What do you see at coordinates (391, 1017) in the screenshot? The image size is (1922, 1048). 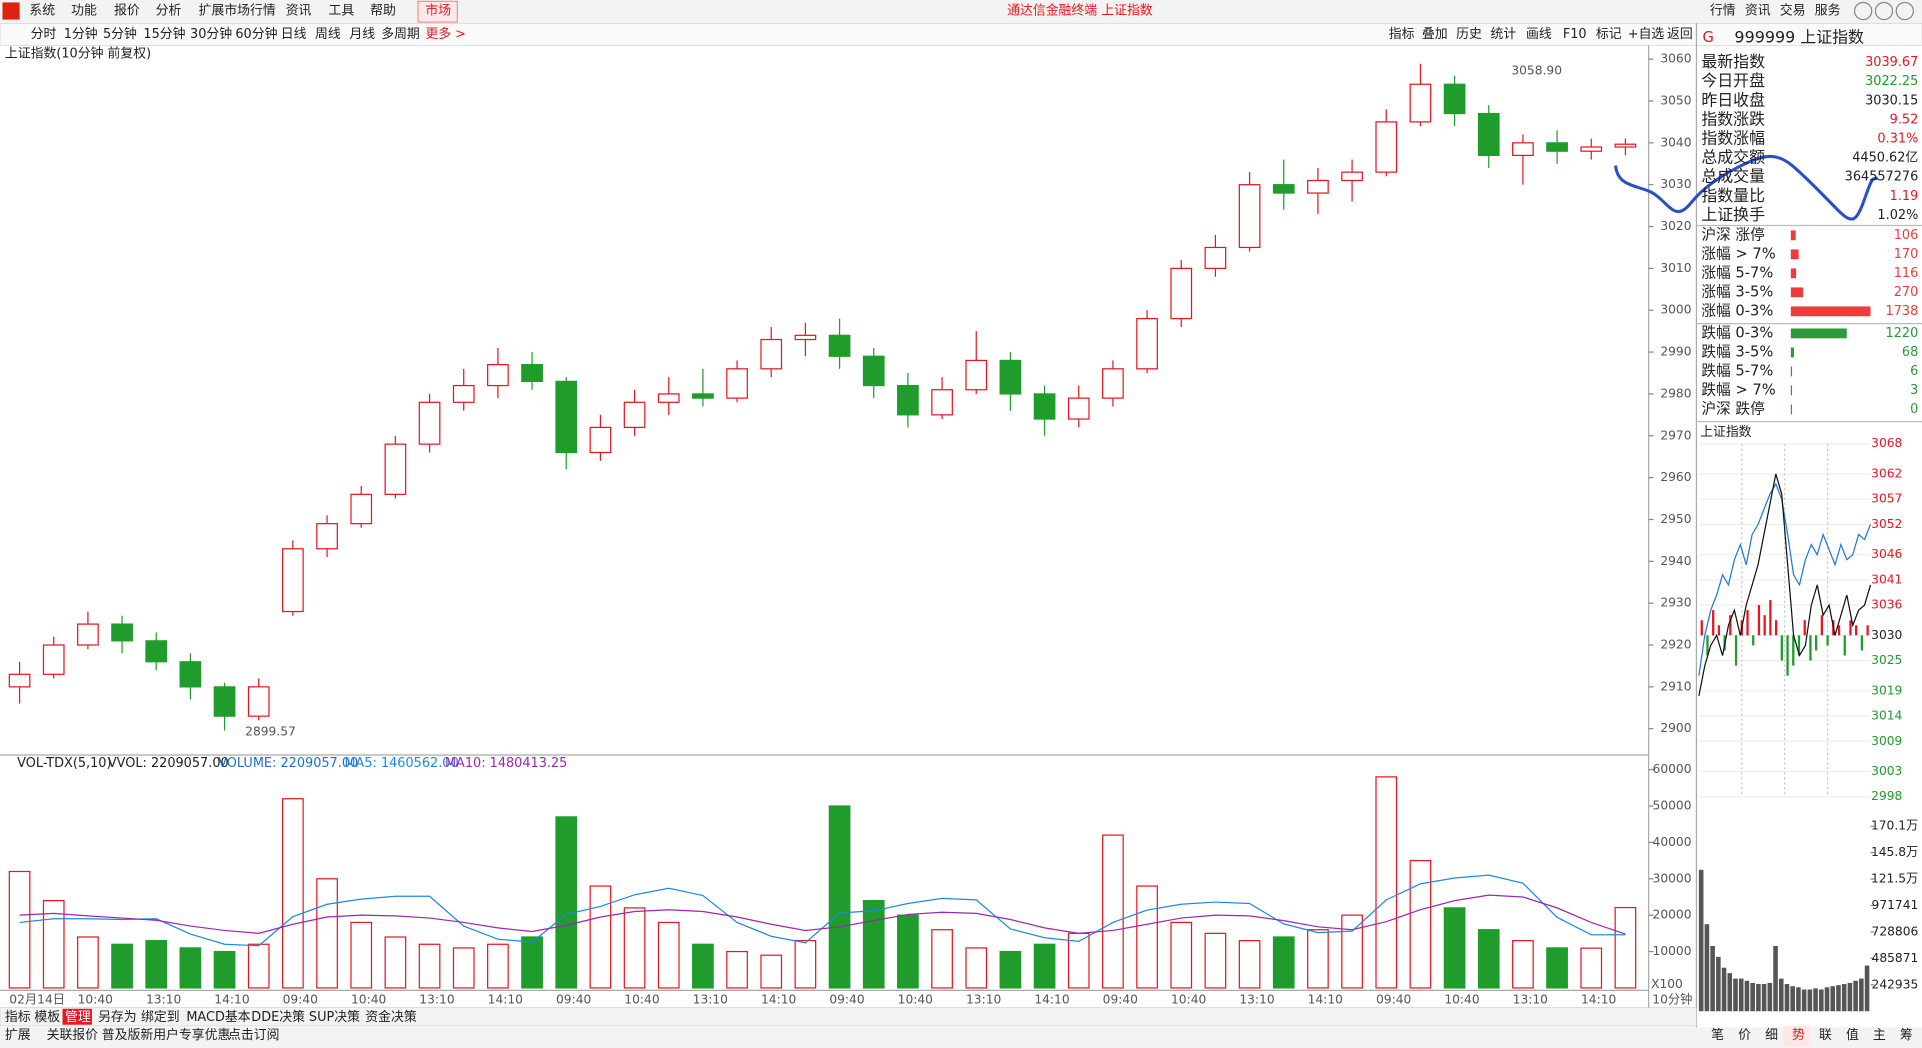 I see `bottom-tab: 资金决策` at bounding box center [391, 1017].